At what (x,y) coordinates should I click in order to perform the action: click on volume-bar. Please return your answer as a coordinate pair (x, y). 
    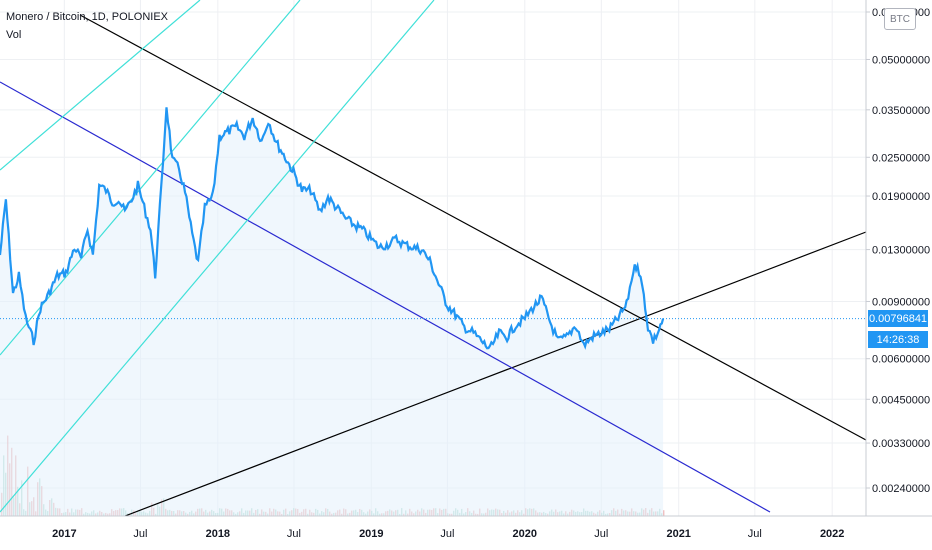
    Looking at the image, I should click on (664, 513).